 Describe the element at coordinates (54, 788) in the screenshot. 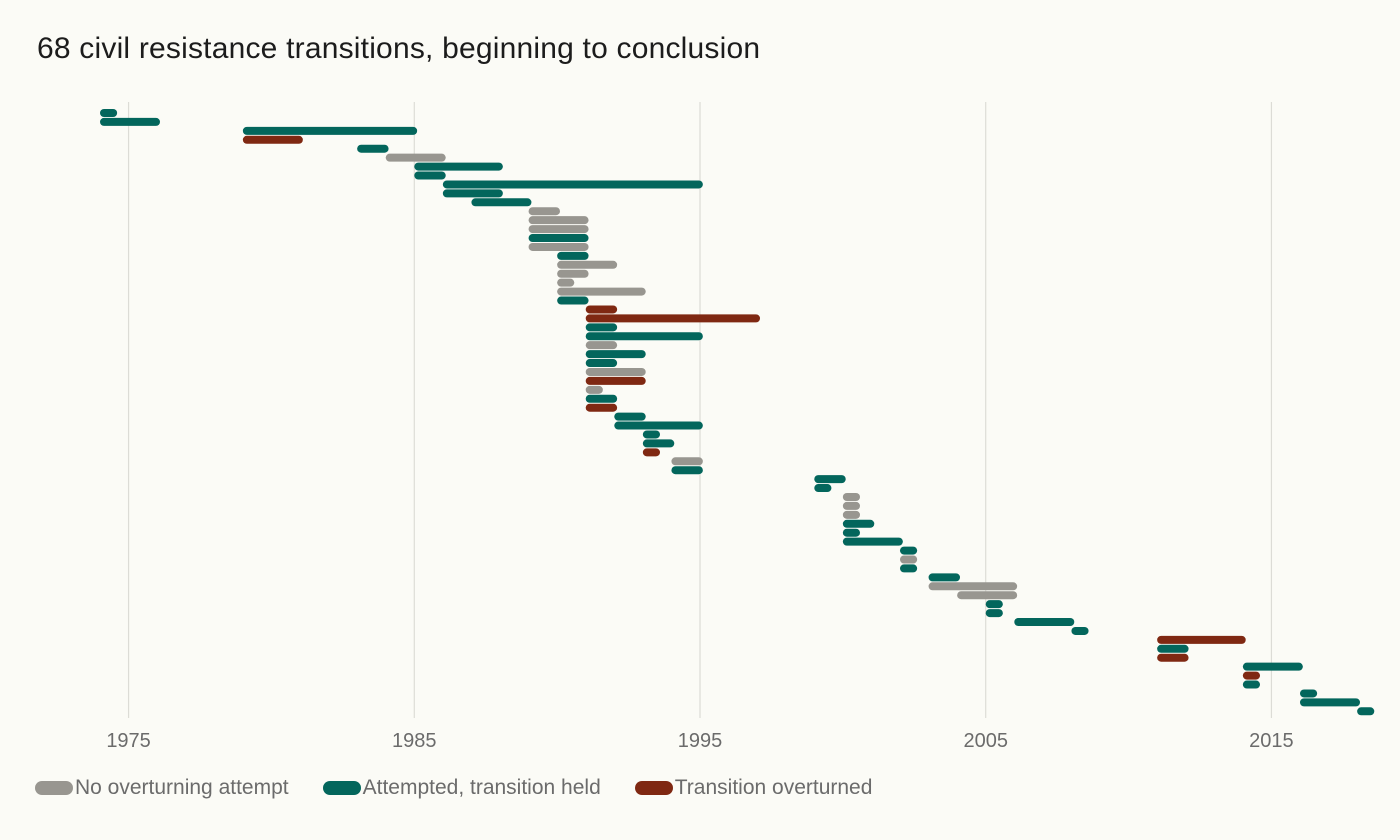

I see `legend-swatch-none` at that location.